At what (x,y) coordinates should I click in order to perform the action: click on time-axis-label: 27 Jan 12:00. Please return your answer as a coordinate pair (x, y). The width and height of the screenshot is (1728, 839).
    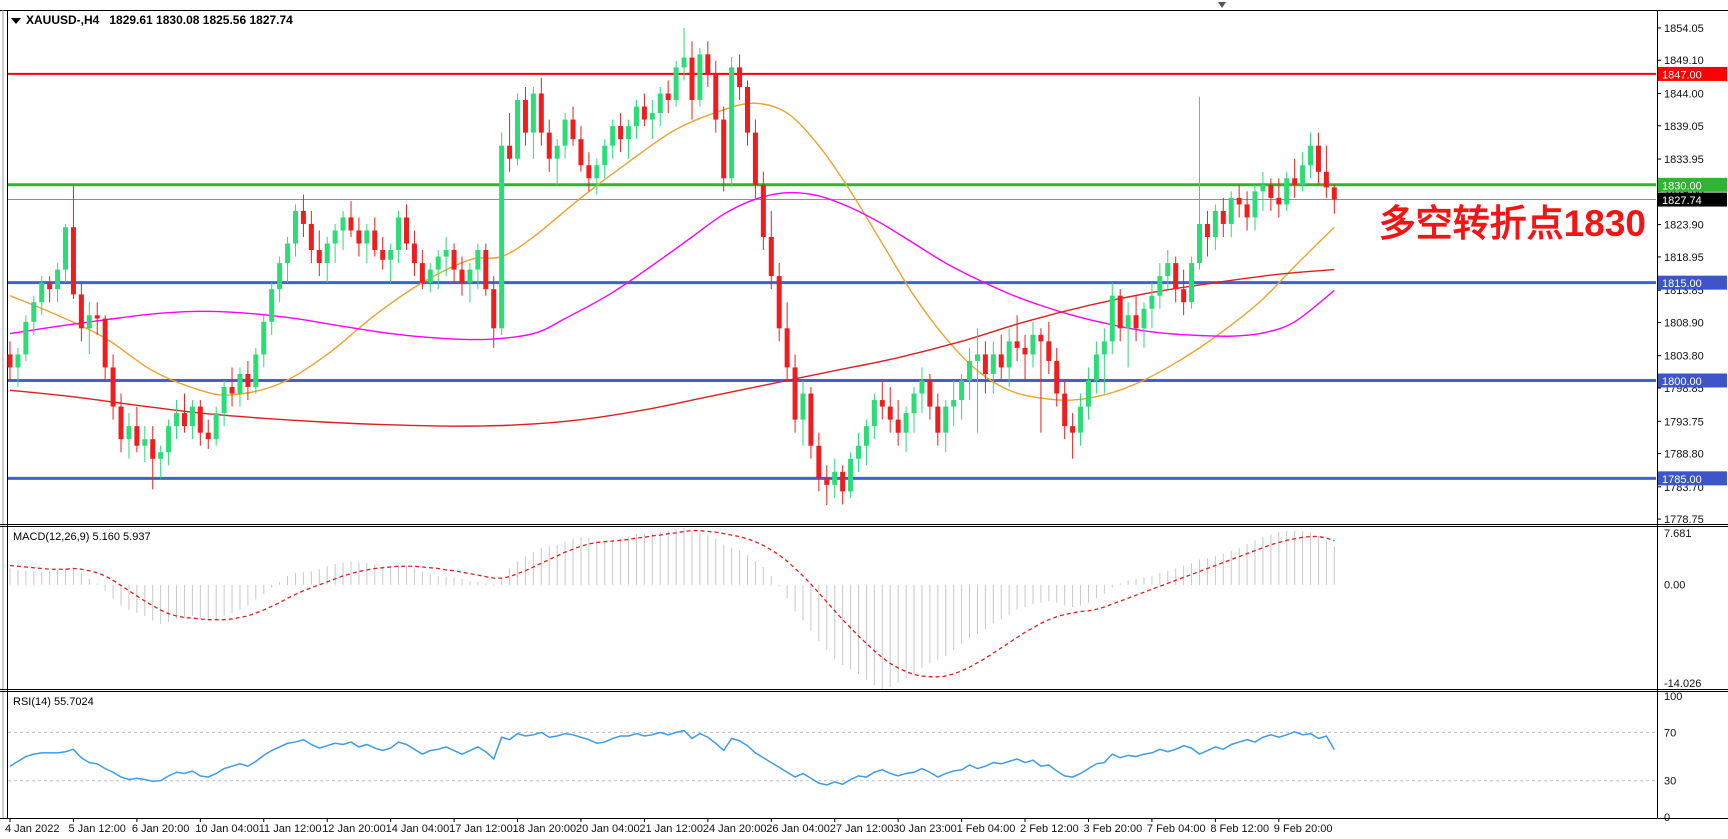
    Looking at the image, I should click on (862, 829).